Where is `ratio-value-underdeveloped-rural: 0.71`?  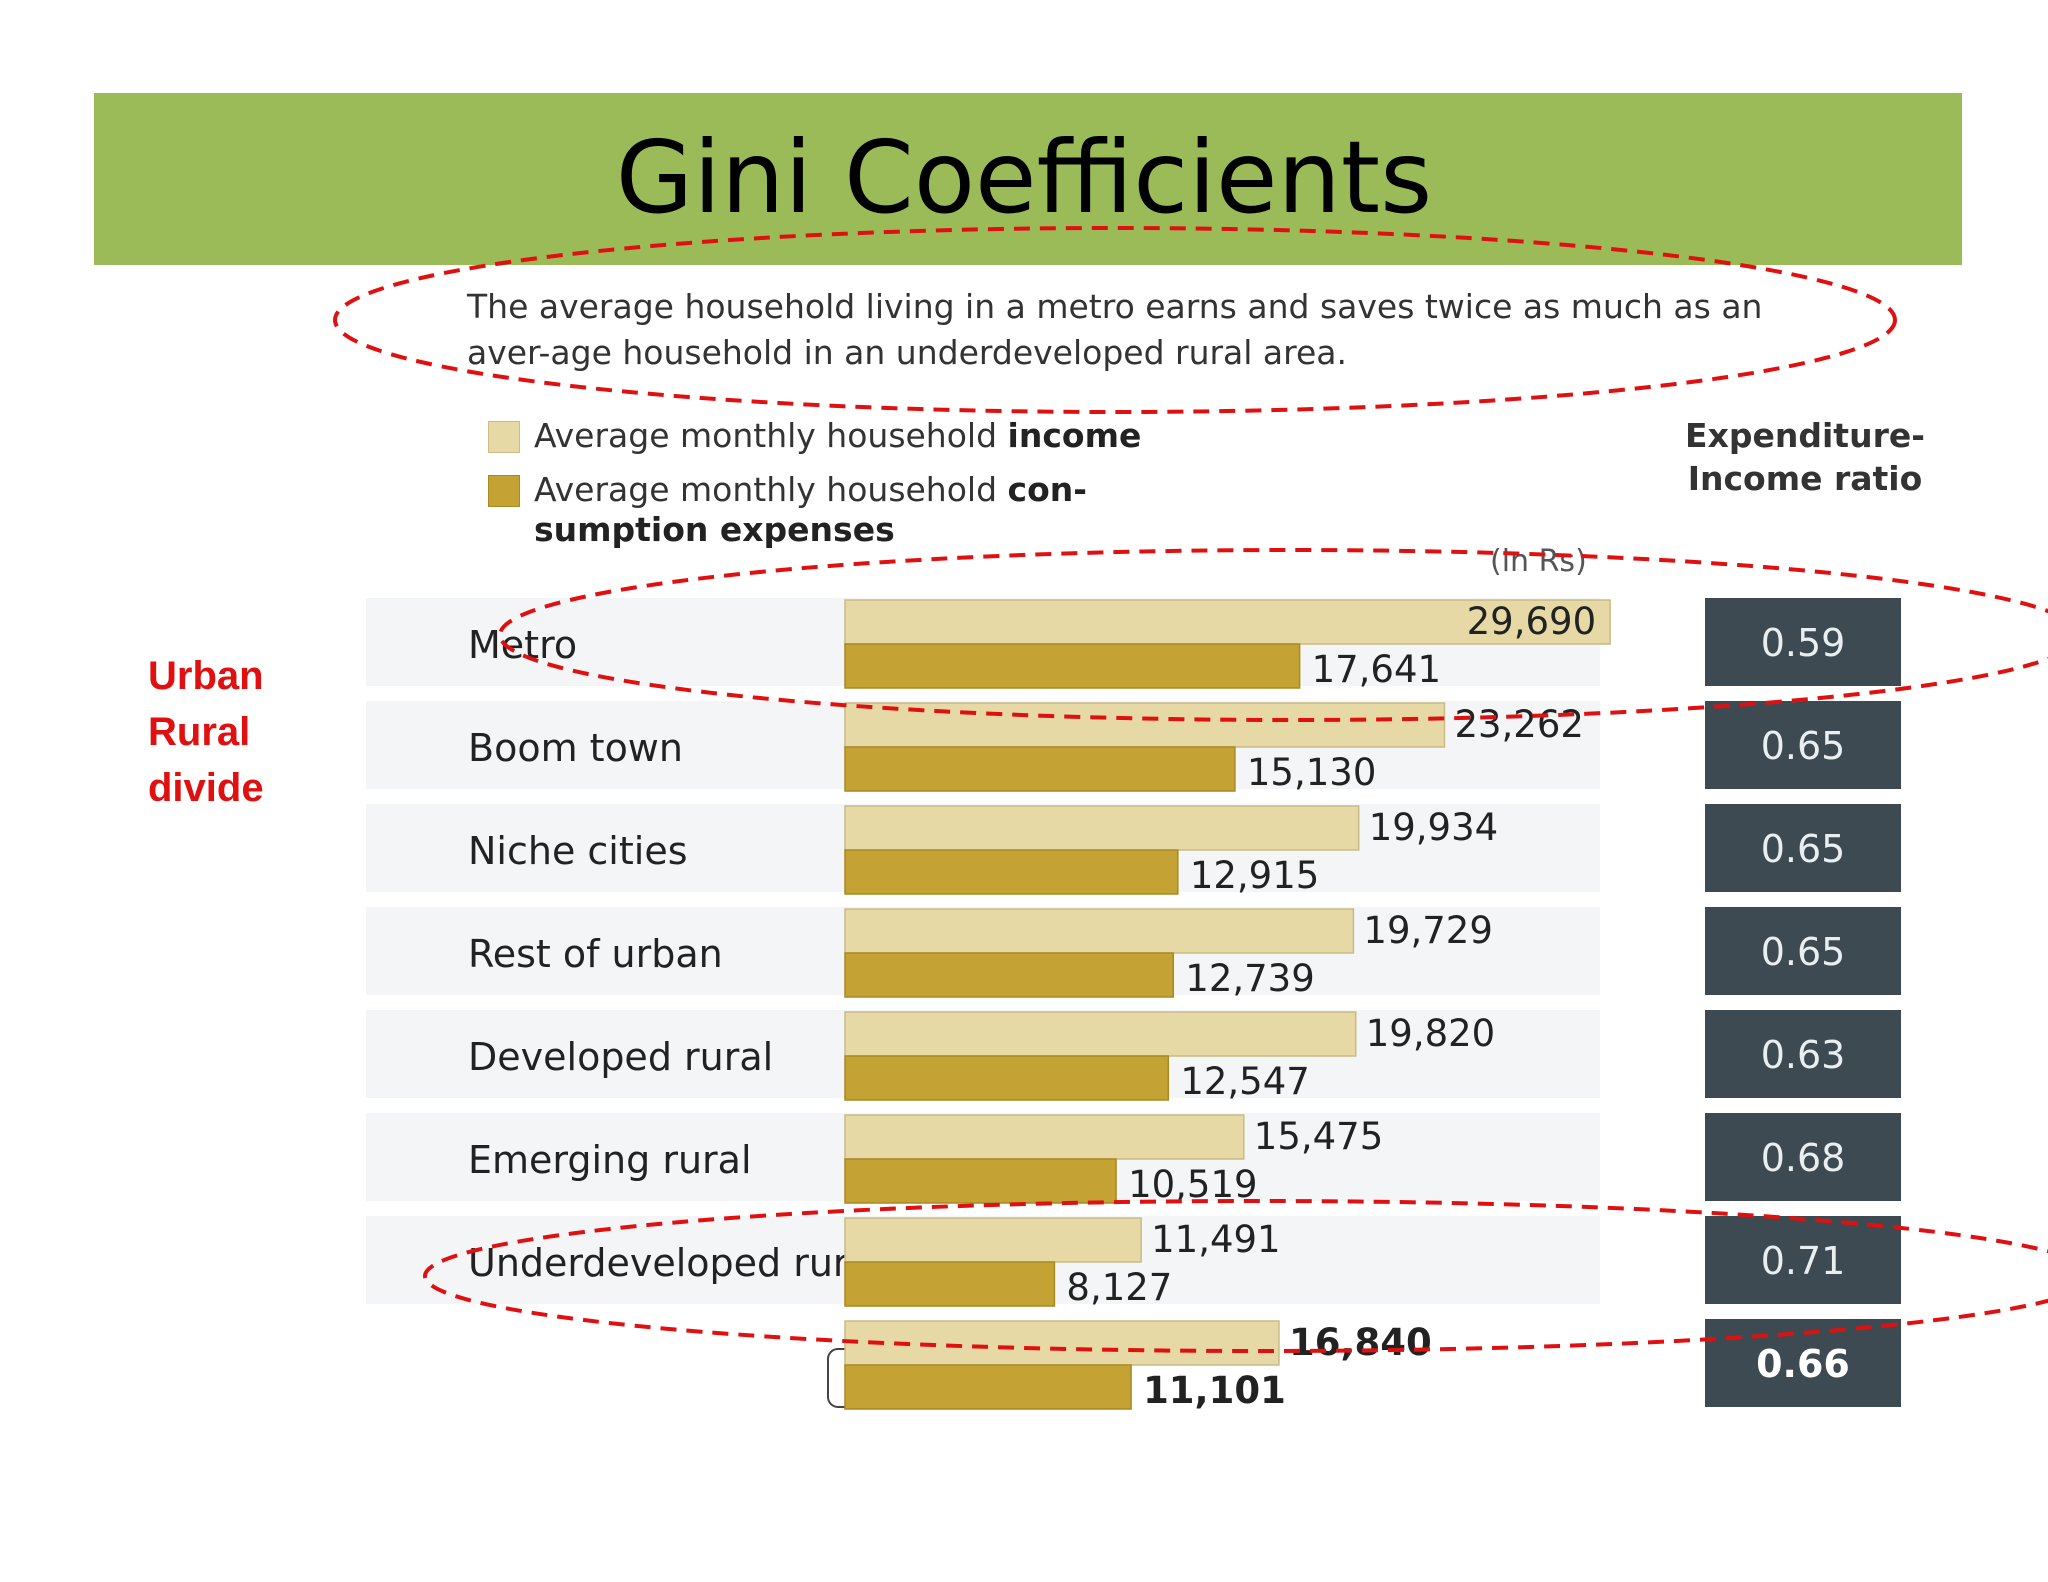 ratio-value-underdeveloped-rural: 0.71 is located at coordinates (1803, 1261).